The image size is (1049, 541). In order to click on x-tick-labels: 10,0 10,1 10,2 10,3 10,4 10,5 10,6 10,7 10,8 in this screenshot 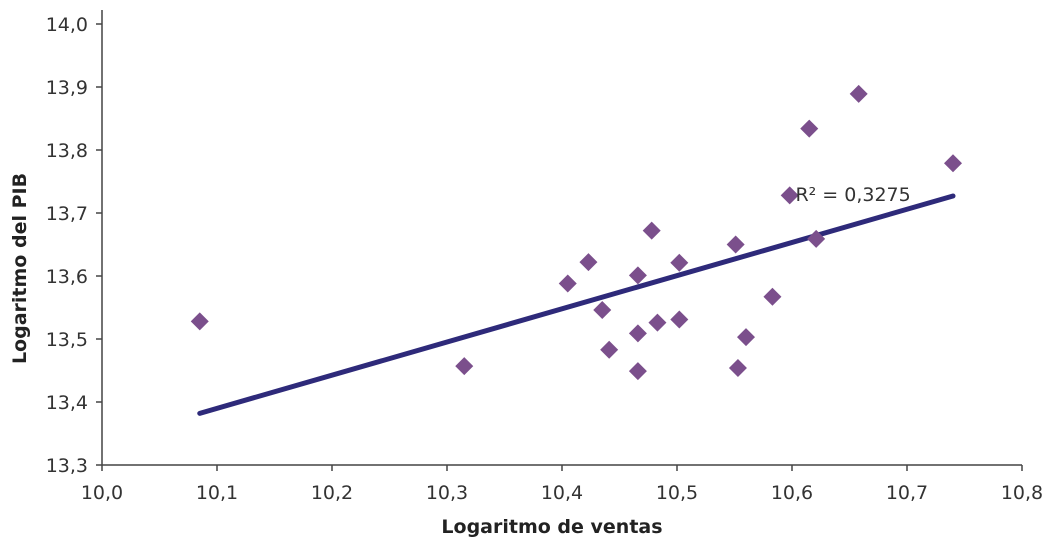, I will do `click(562, 493)`.